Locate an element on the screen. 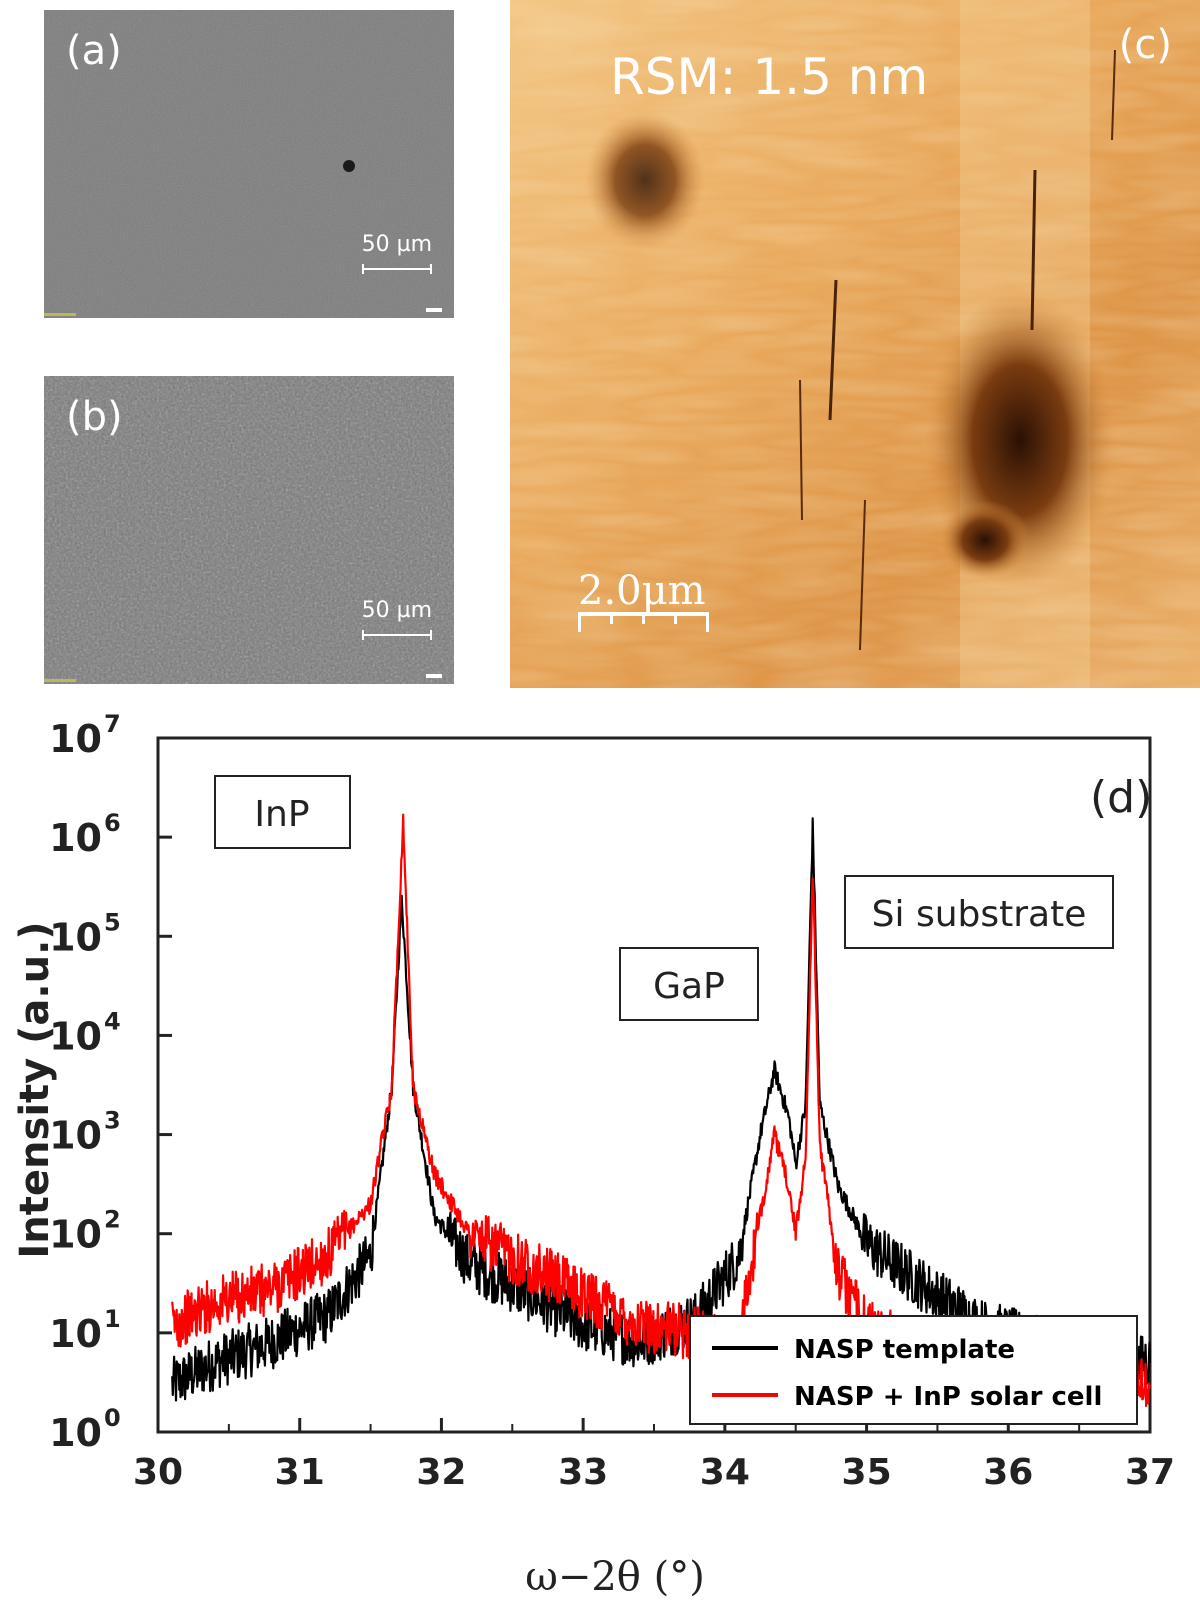  scale-bar-label-b: 50 µm is located at coordinates (396, 610).